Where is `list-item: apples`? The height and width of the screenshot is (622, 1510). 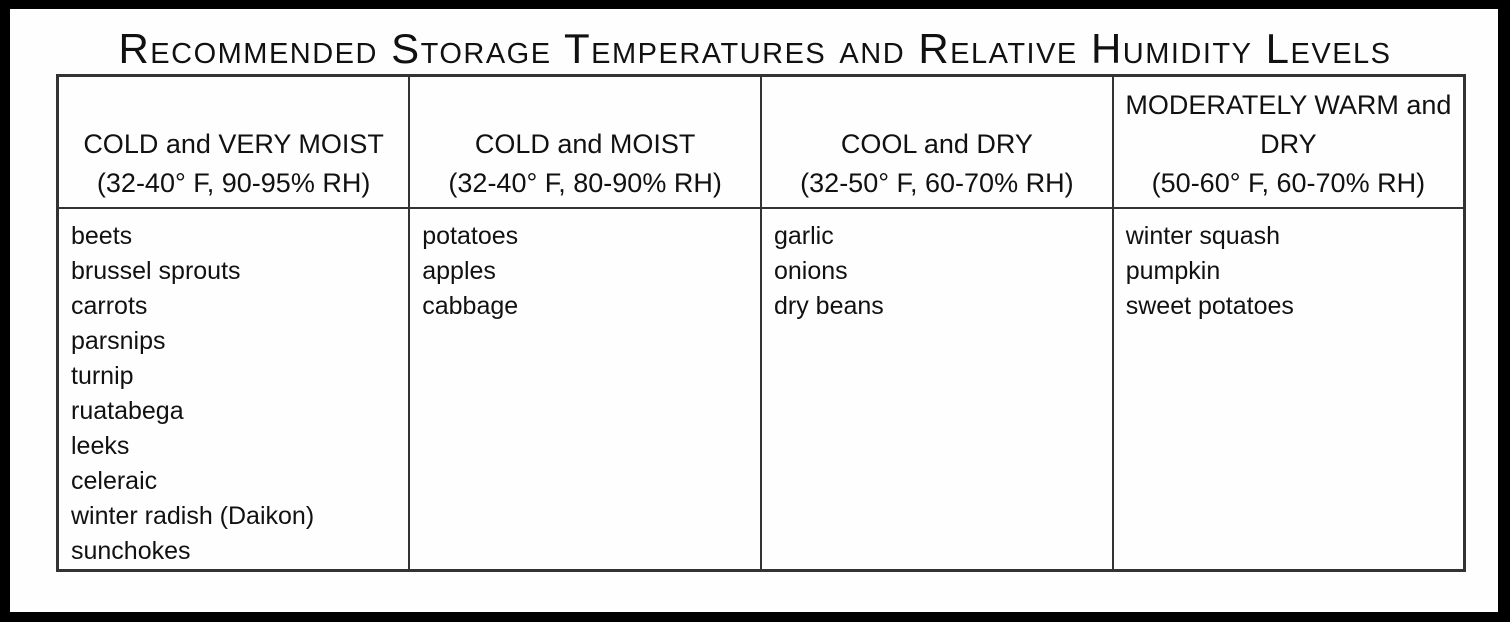 list-item: apples is located at coordinates (459, 271).